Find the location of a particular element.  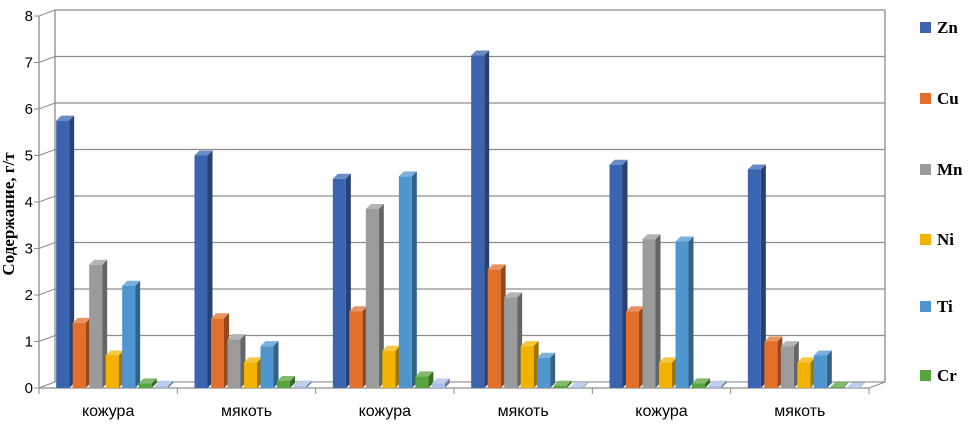

legend-label: Cr is located at coordinates (947, 375).